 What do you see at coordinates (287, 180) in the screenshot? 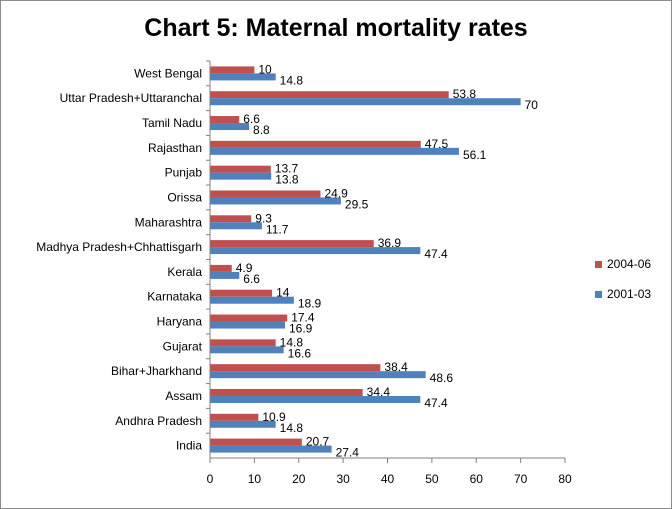
I see `data-label-punjab-2001-03: 13.8` at bounding box center [287, 180].